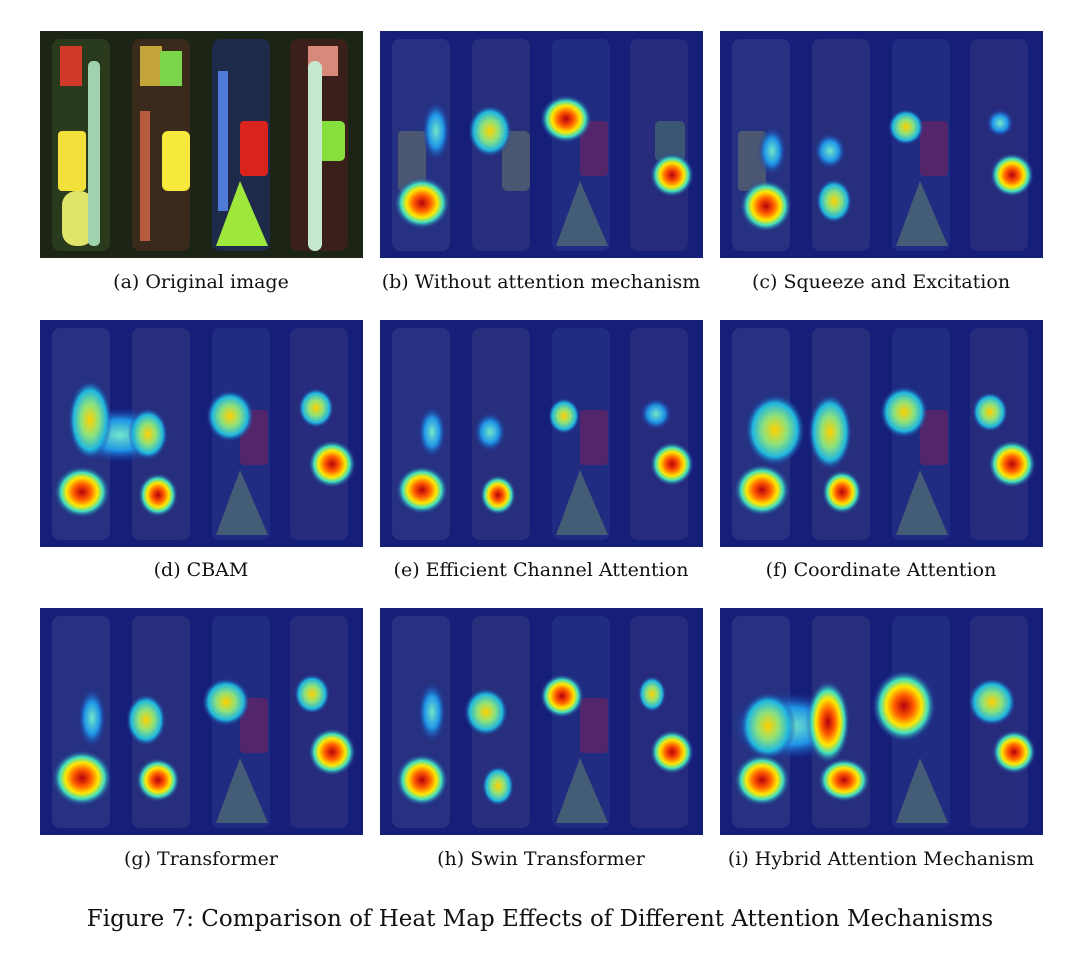 This screenshot has width=1080, height=959. I want to click on heatmap-efficient-channel-attention, so click(541, 433).